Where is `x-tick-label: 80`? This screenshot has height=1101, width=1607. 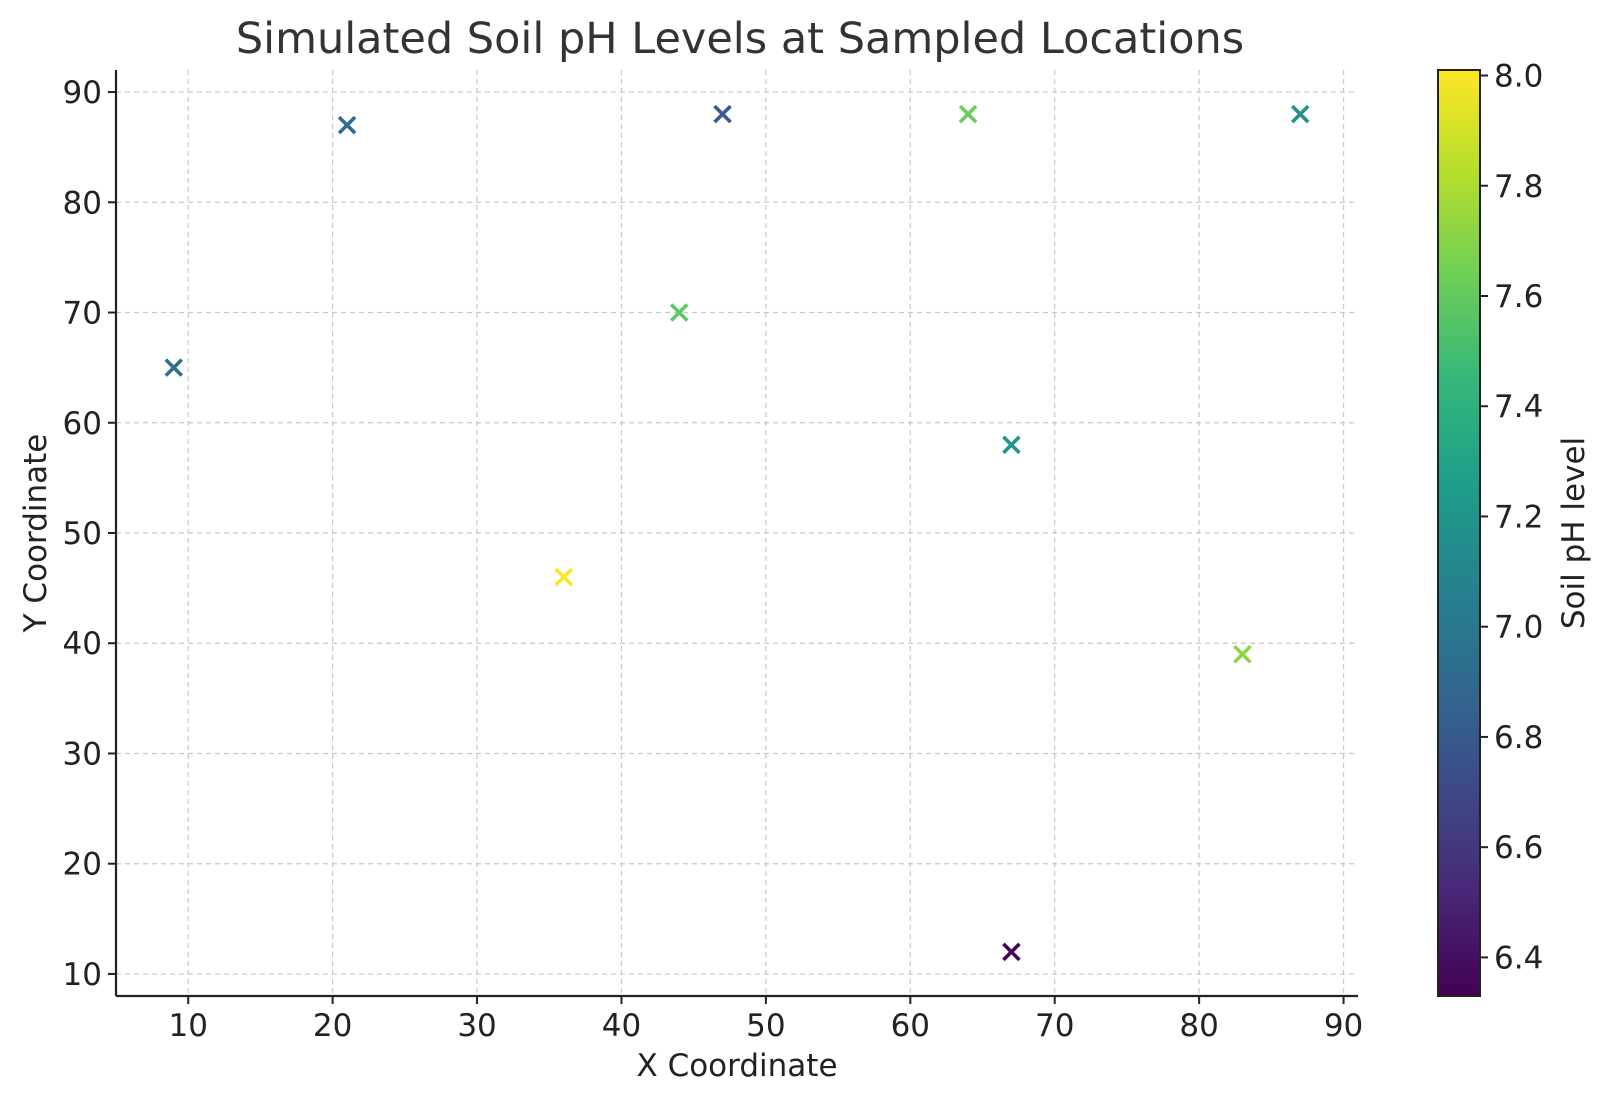
x-tick-label: 80 is located at coordinates (1198, 1026).